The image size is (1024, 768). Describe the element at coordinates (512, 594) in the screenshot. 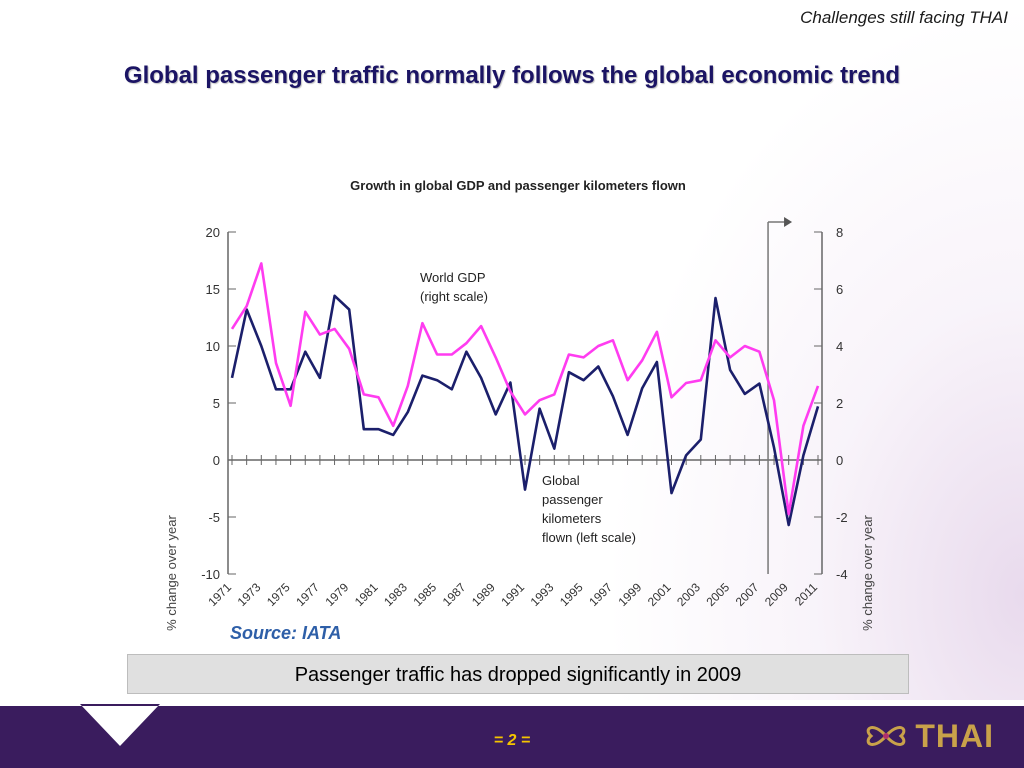

I see `x-tick-label: 1991` at that location.